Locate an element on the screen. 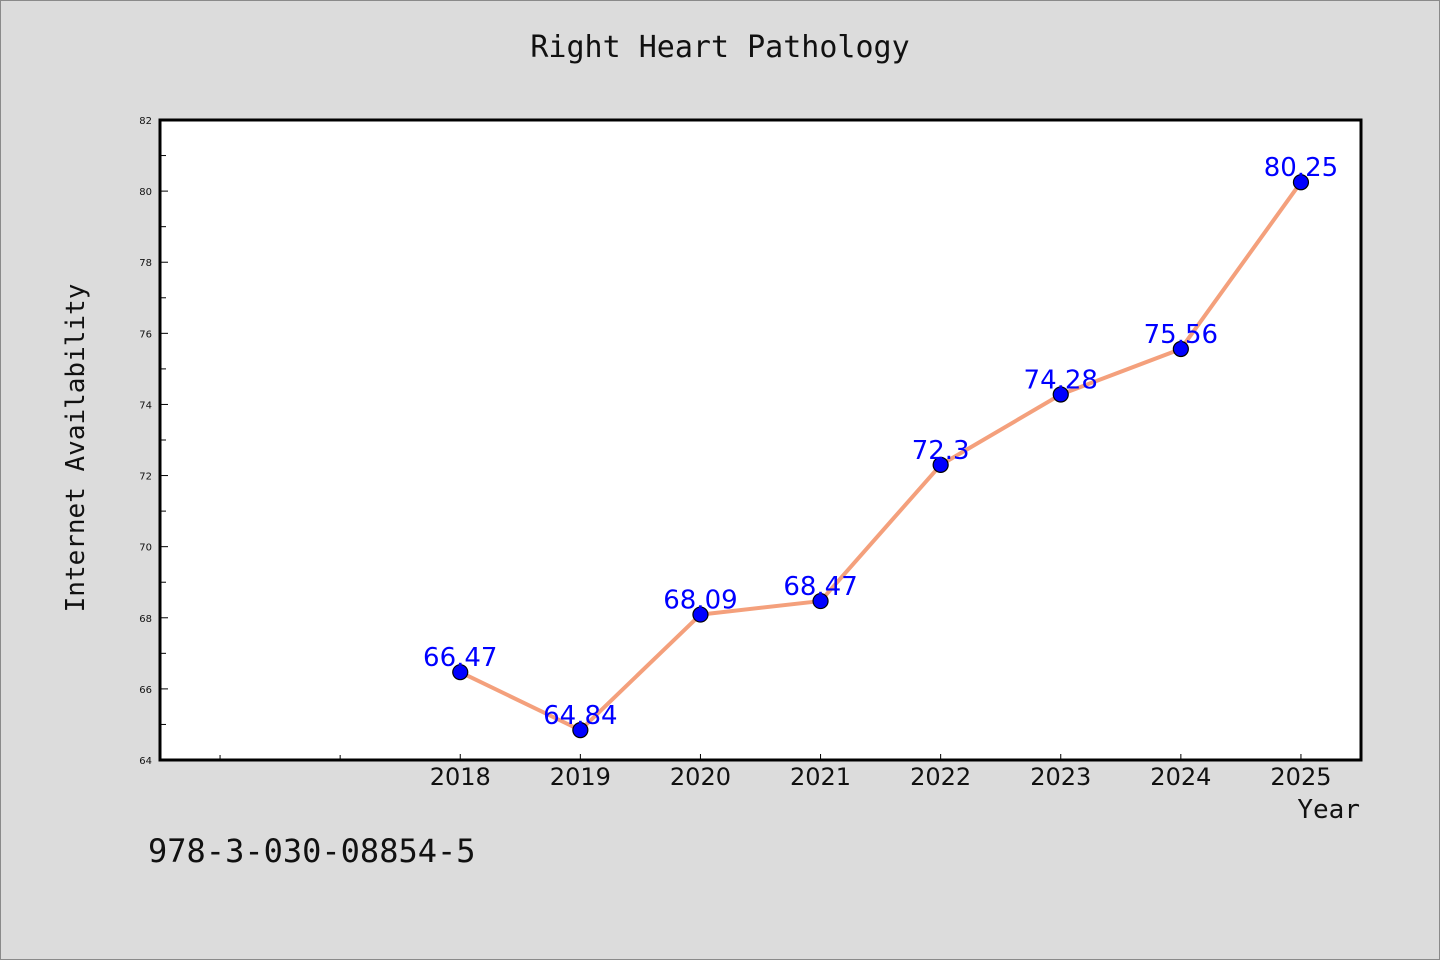 This screenshot has height=960, width=1440. y-tick-label: 64 is located at coordinates (145, 761).